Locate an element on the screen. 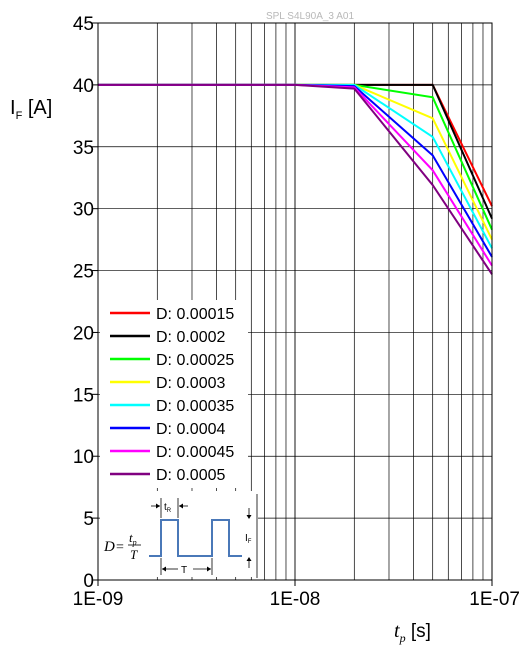  legend-box is located at coordinates (174, 394).